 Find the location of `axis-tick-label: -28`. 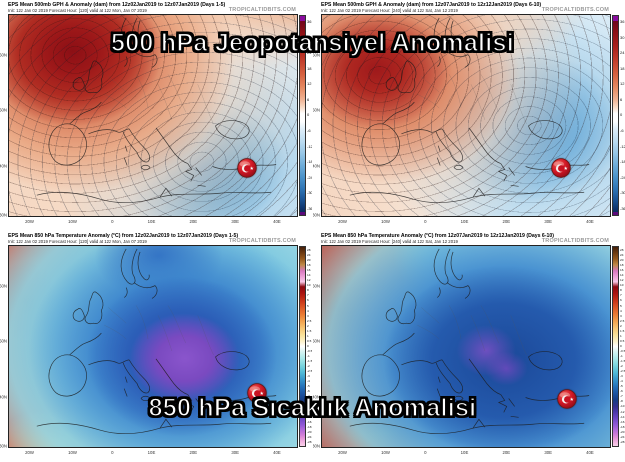

axis-tick-label: -28 is located at coordinates (309, 441).